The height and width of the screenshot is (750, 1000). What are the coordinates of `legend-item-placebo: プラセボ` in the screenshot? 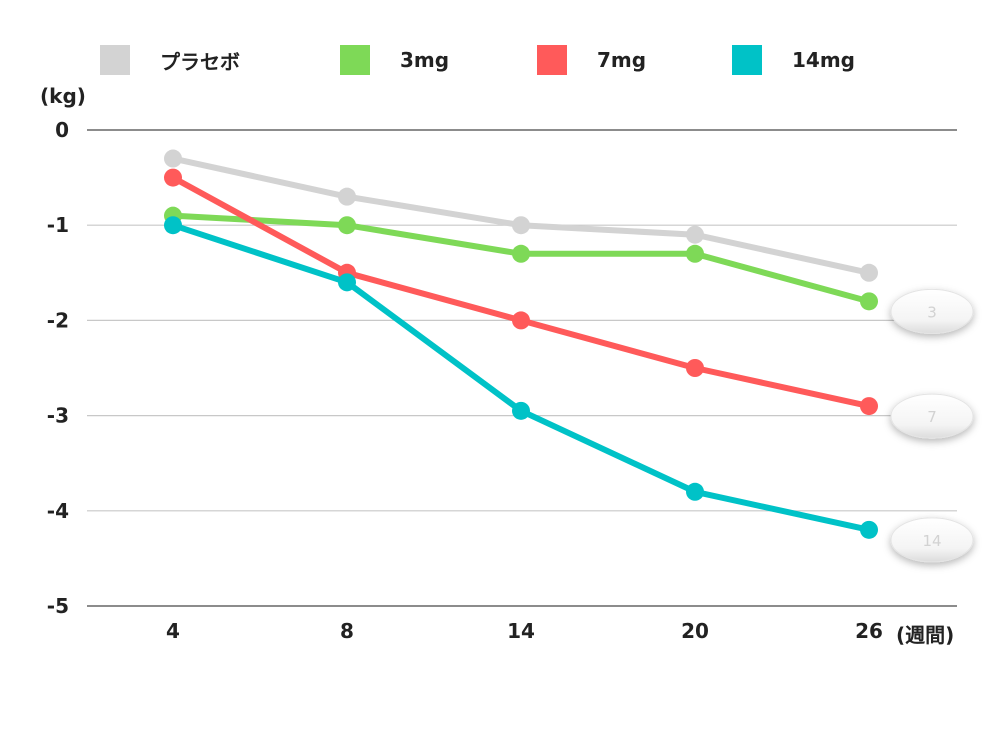 It's located at (170, 60).